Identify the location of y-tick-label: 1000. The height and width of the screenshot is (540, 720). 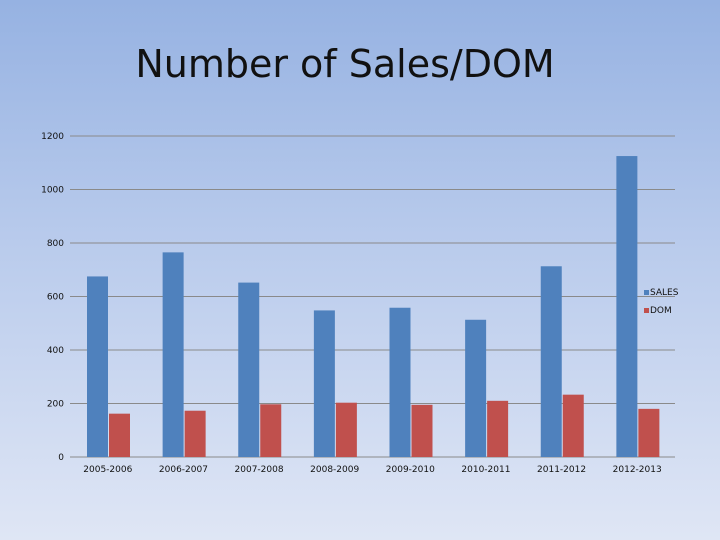
(52, 191).